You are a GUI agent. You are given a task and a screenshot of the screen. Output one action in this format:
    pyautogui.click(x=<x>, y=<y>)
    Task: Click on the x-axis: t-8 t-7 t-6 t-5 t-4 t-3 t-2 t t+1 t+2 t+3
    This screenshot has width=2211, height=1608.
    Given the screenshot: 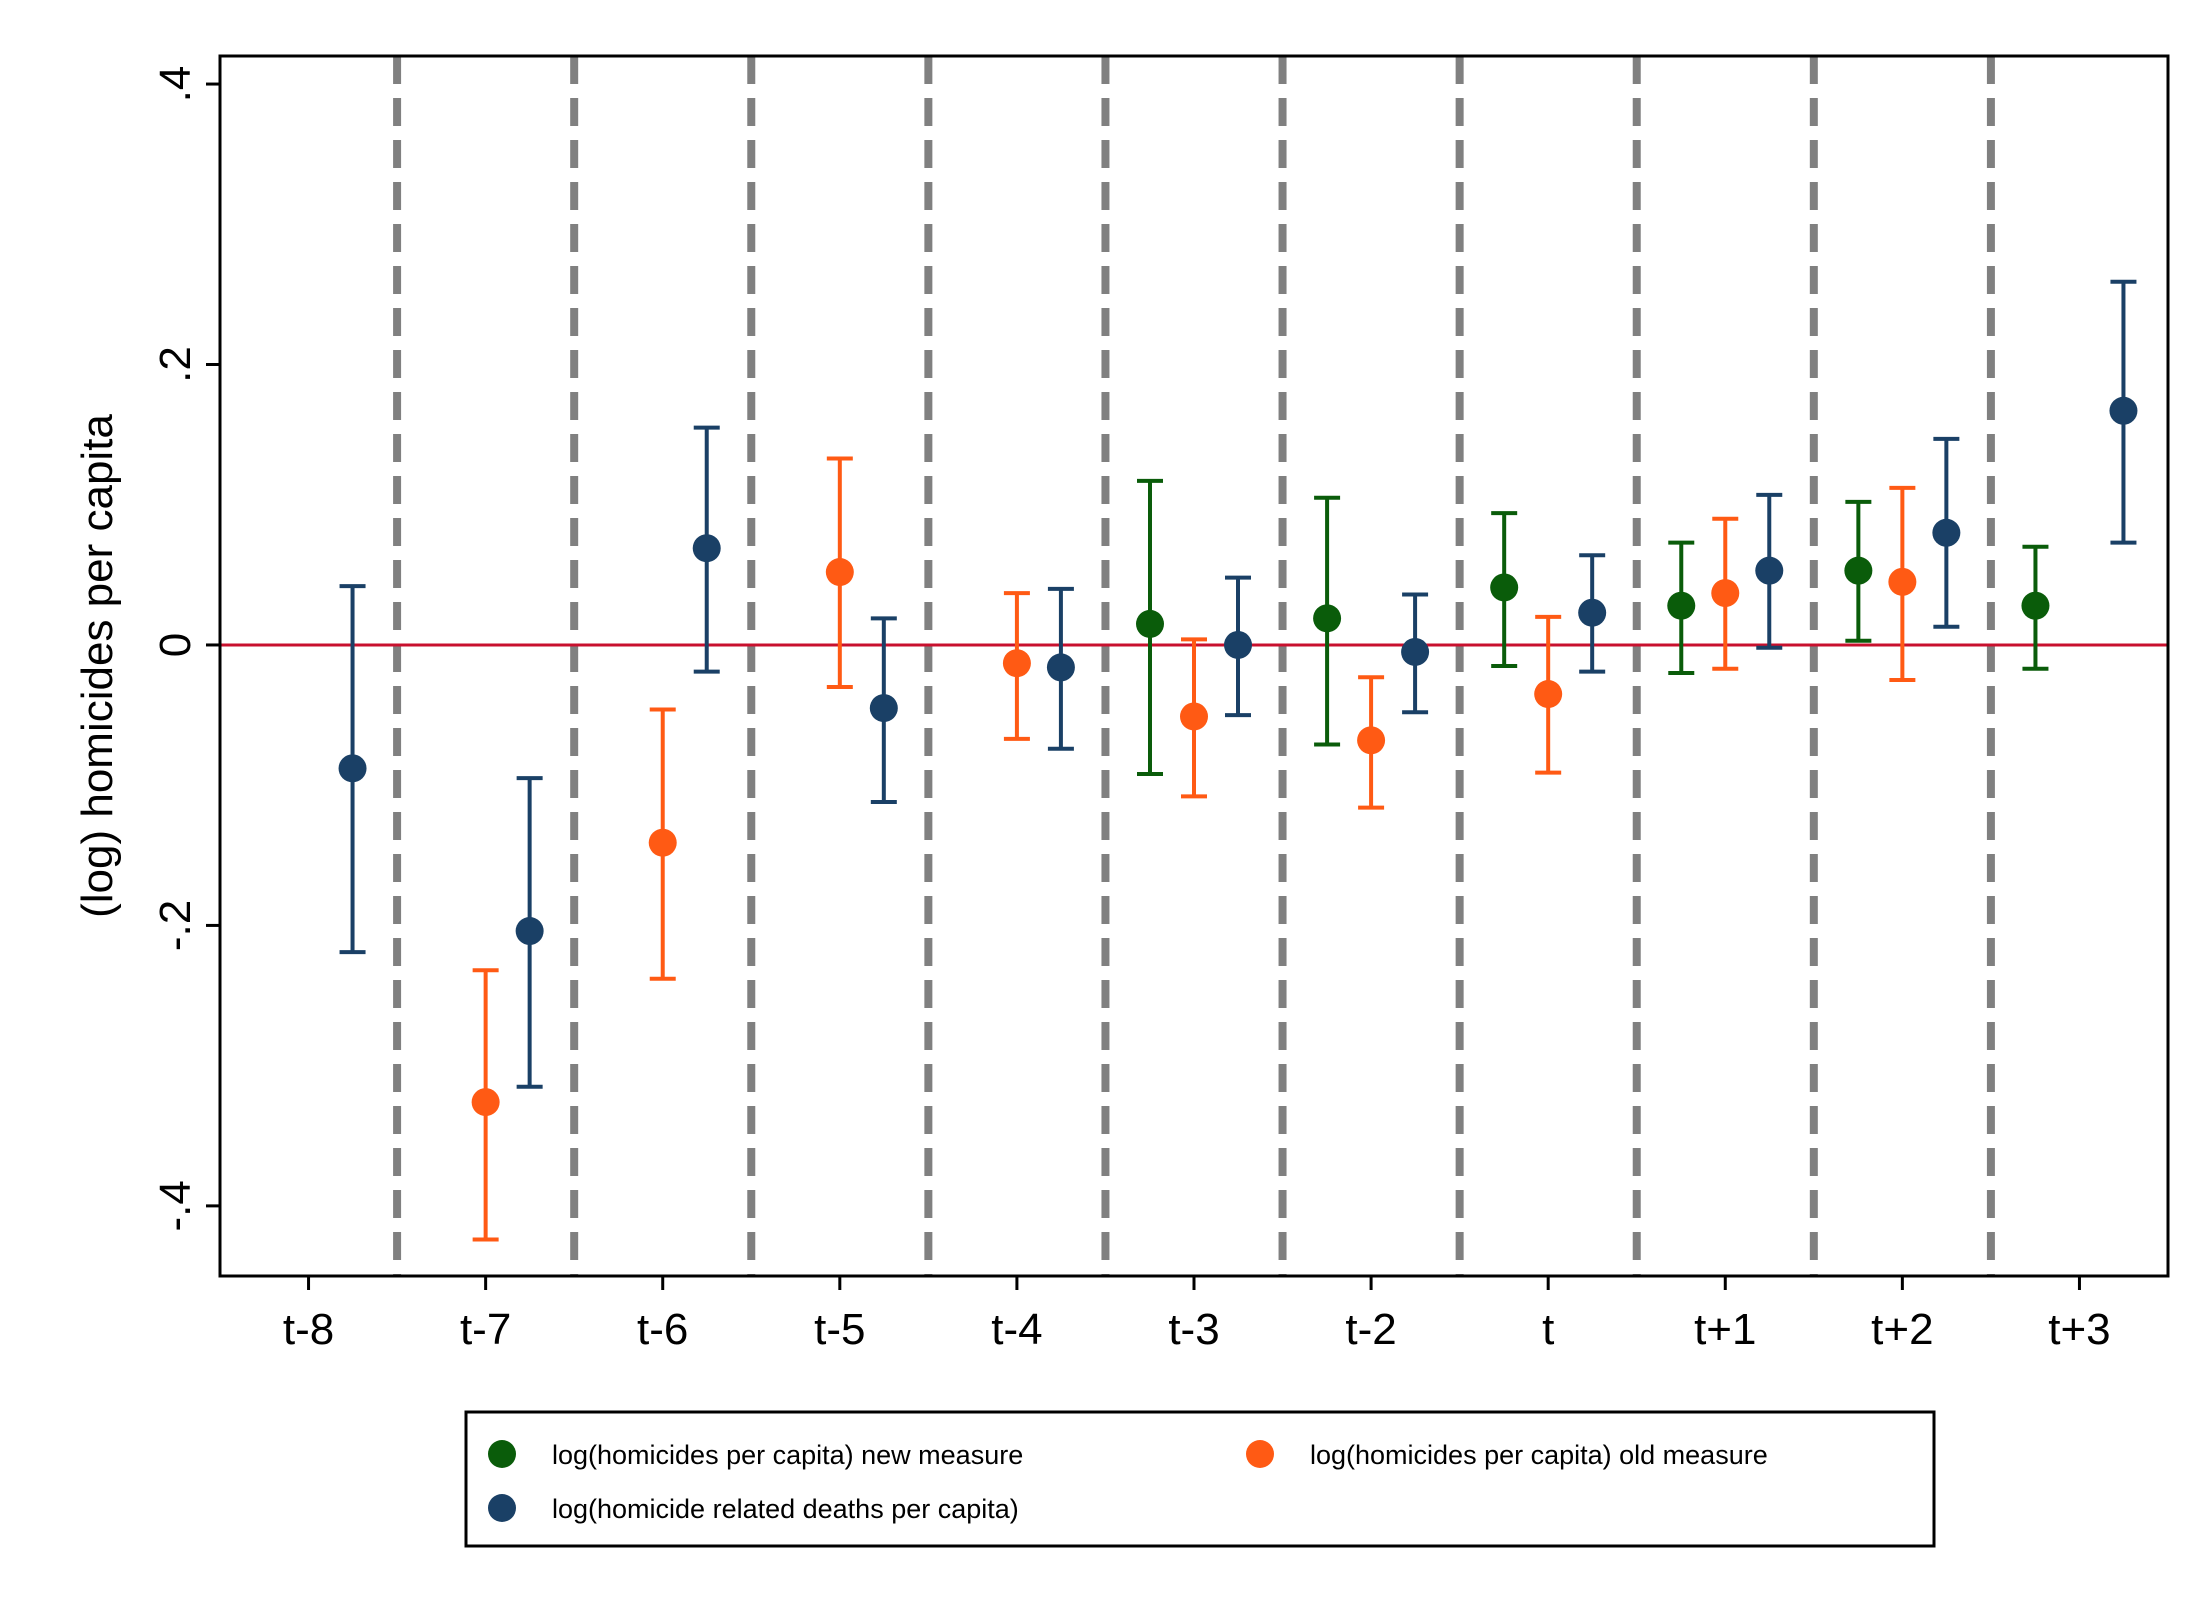 What is the action you would take?
    pyautogui.click(x=1197, y=1315)
    